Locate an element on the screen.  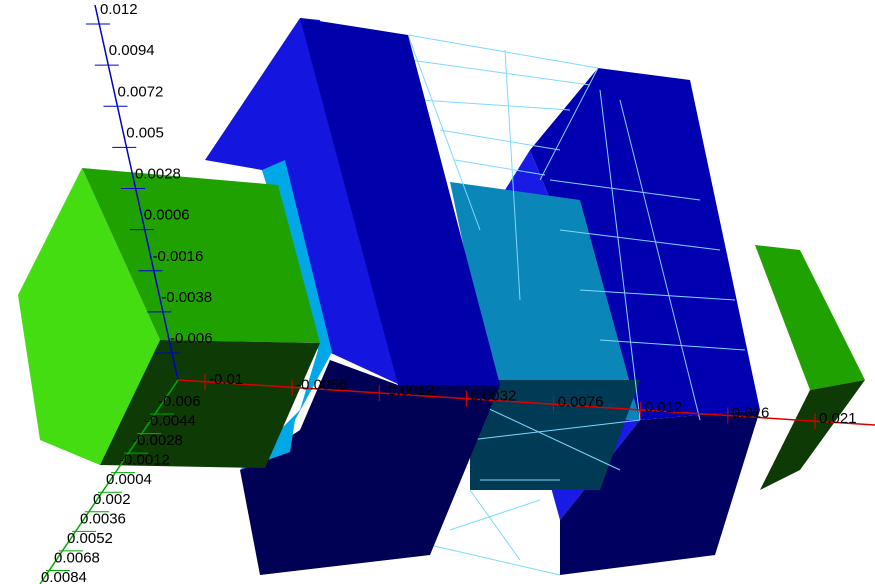
axis-tick-label: 0.0006 is located at coordinates (167, 215).